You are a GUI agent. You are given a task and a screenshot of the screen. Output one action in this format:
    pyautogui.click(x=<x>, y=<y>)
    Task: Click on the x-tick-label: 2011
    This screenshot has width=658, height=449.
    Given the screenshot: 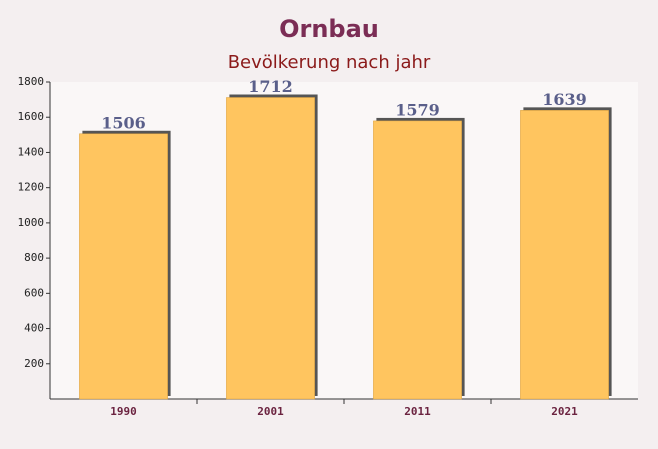 What is the action you would take?
    pyautogui.click(x=417, y=411)
    